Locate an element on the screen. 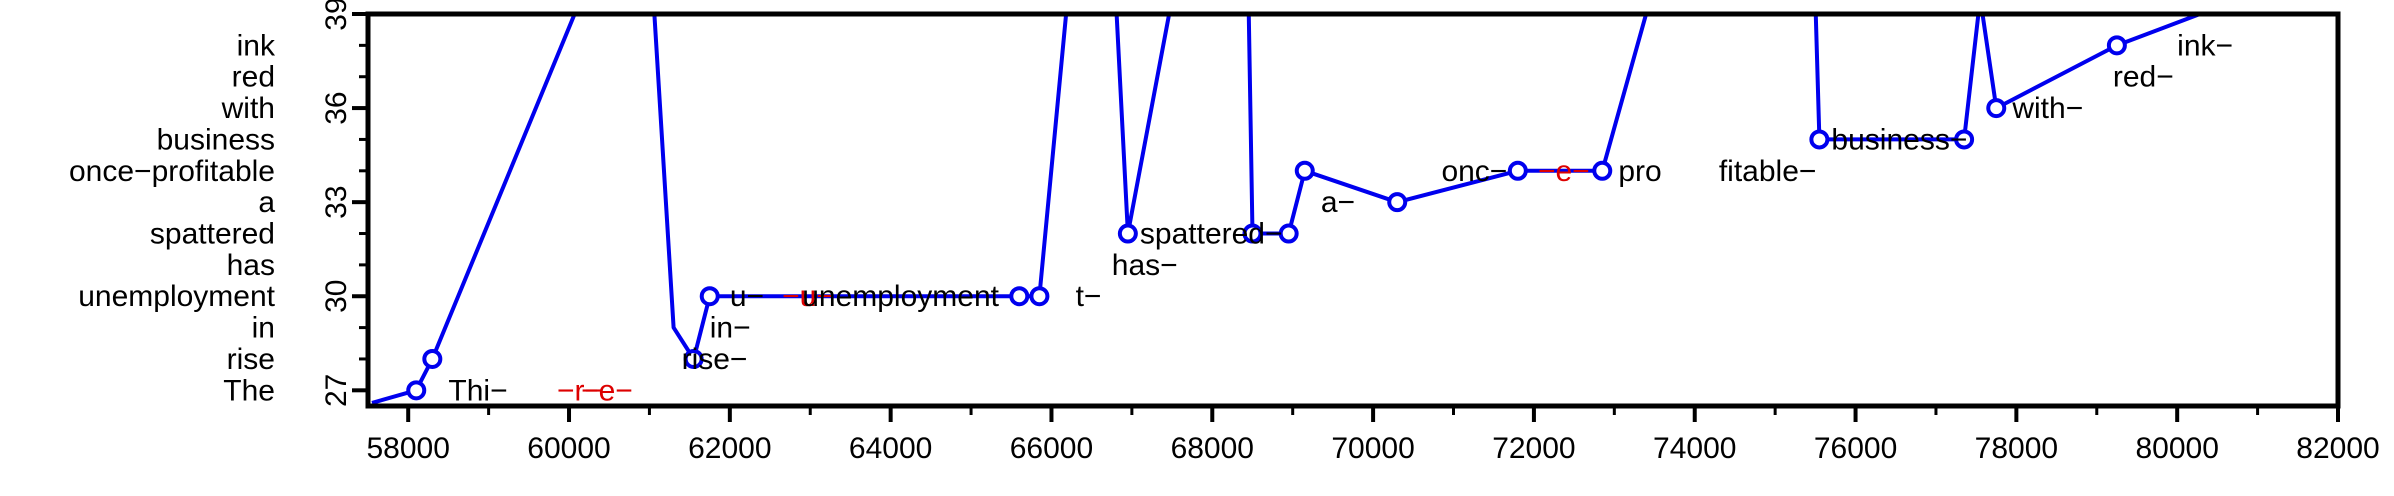  overlay-label: has− is located at coordinates (1145, 265).